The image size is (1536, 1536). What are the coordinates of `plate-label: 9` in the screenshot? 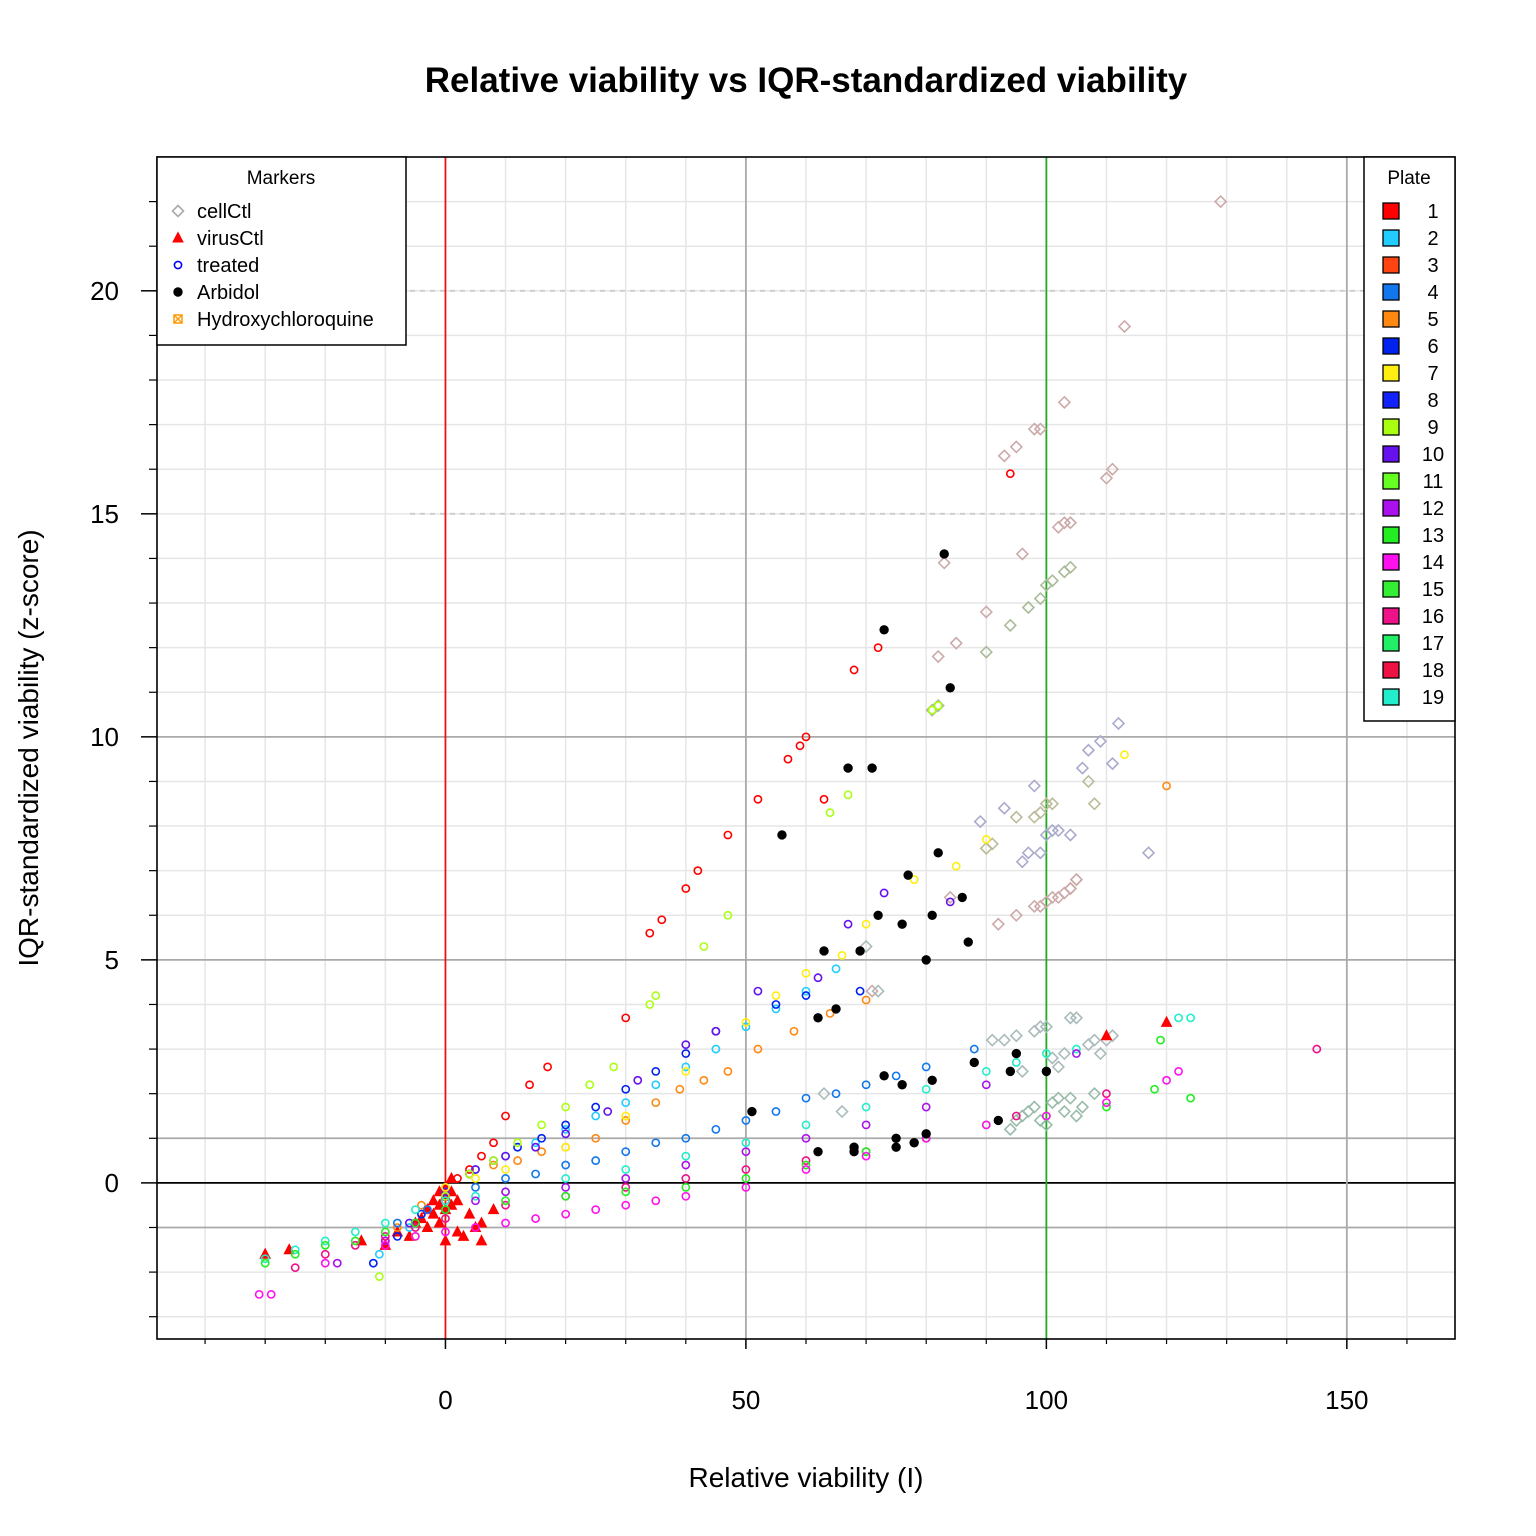 It's located at (1432, 428).